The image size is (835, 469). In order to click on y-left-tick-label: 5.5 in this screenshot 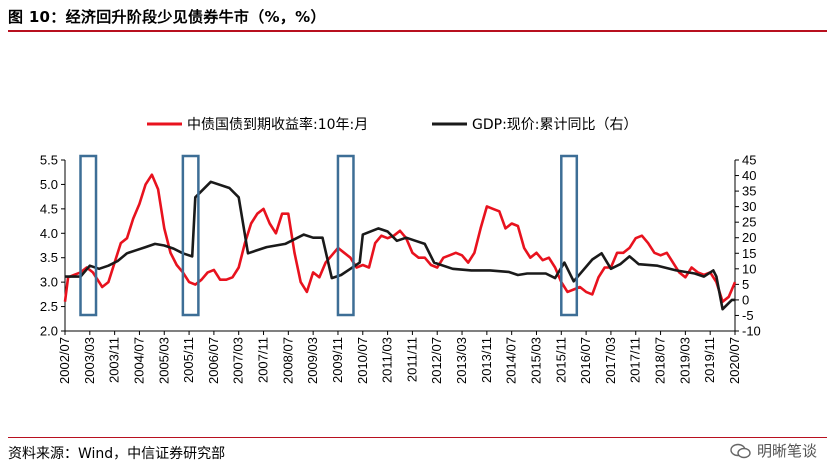, I will do `click(49, 160)`.